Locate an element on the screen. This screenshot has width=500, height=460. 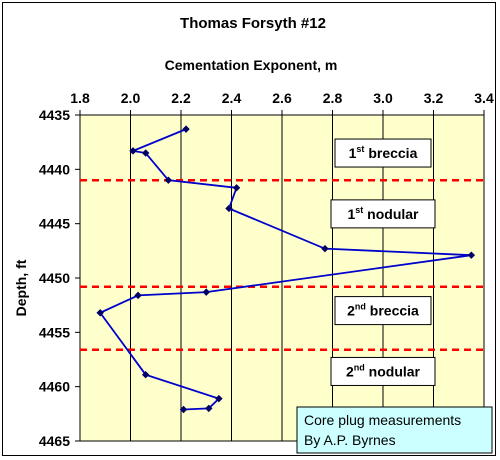
zone-label: 2nd nodular is located at coordinates (383, 370).